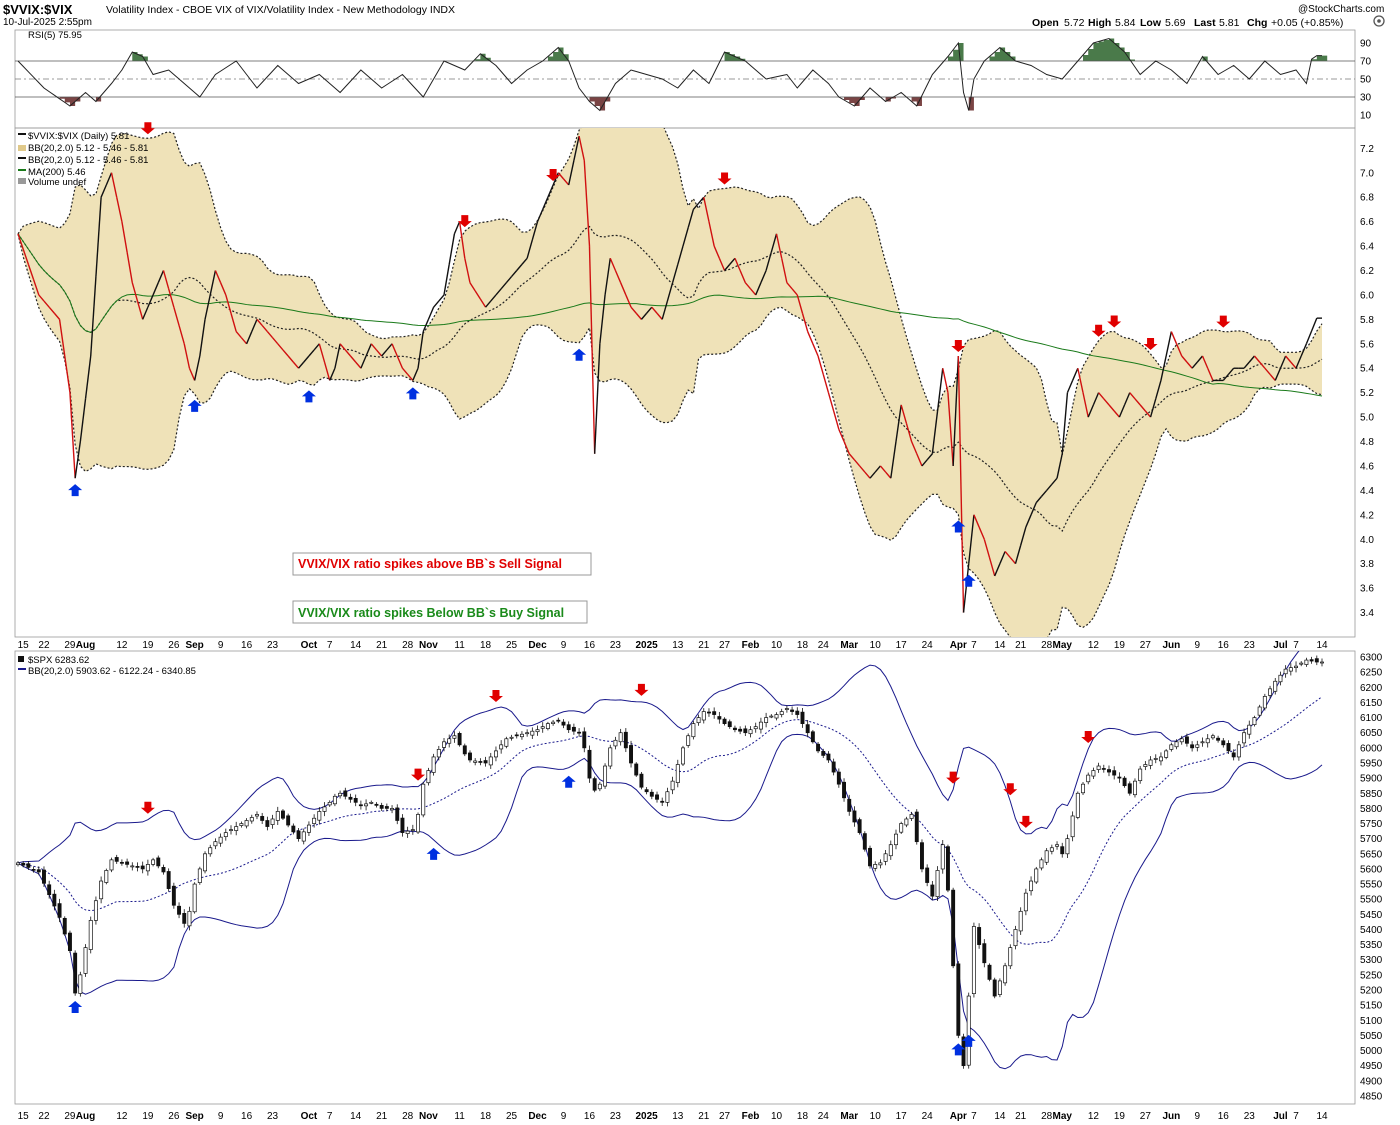  What do you see at coordinates (1099, 23) in the screenshot?
I see `quote-high-label: High` at bounding box center [1099, 23].